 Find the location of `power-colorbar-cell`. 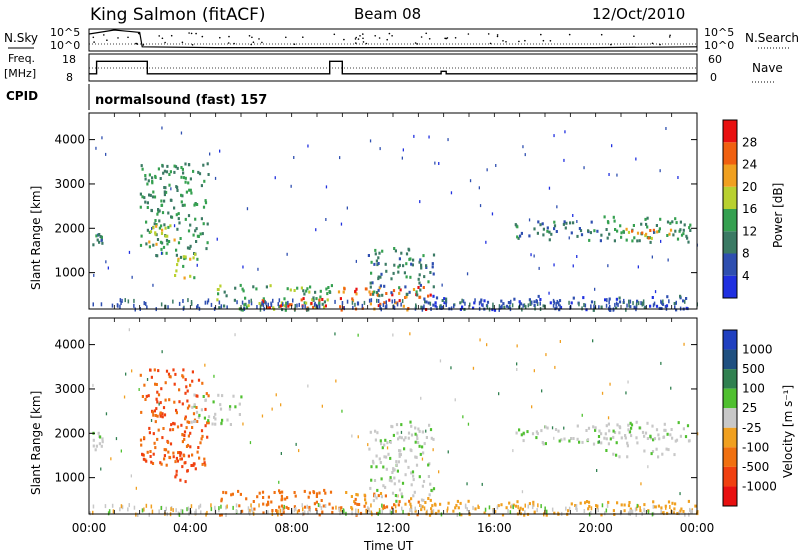

power-colorbar-cell is located at coordinates (730, 264).